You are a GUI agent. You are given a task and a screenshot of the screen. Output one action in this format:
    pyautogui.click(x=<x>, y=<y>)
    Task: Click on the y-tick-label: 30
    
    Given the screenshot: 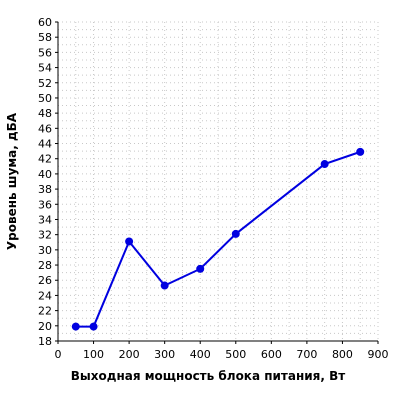 What is the action you would take?
    pyautogui.click(x=45, y=250)
    